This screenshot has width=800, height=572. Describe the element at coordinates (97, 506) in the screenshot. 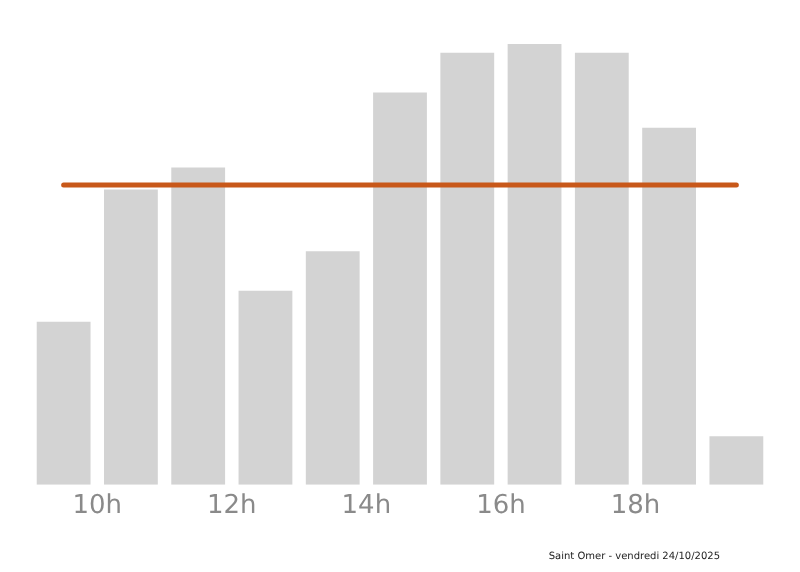

I see `x-tick-label: 10h` at that location.